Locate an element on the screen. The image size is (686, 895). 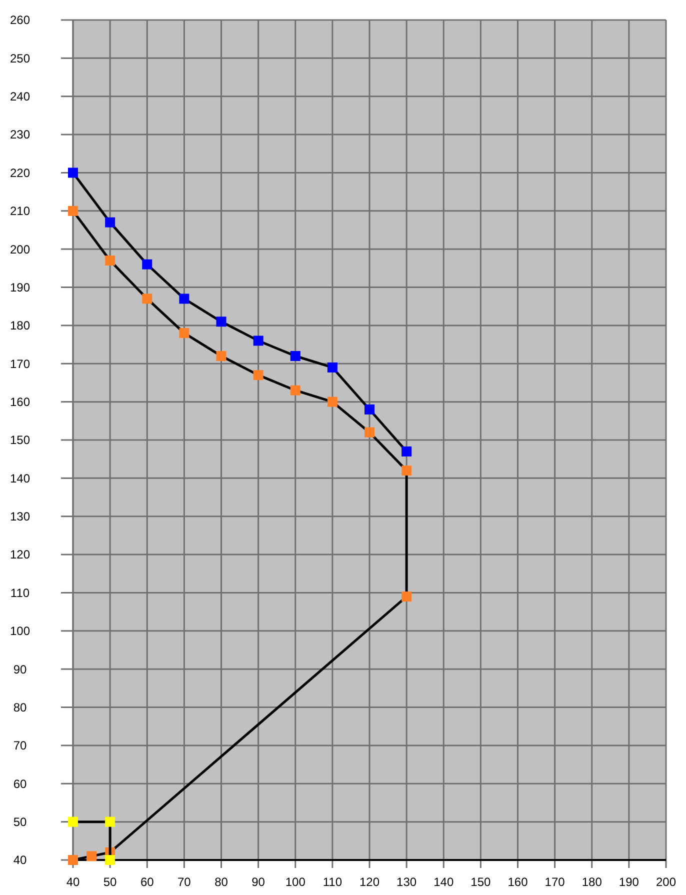
y-tick-label: 130 is located at coordinates (20, 517).